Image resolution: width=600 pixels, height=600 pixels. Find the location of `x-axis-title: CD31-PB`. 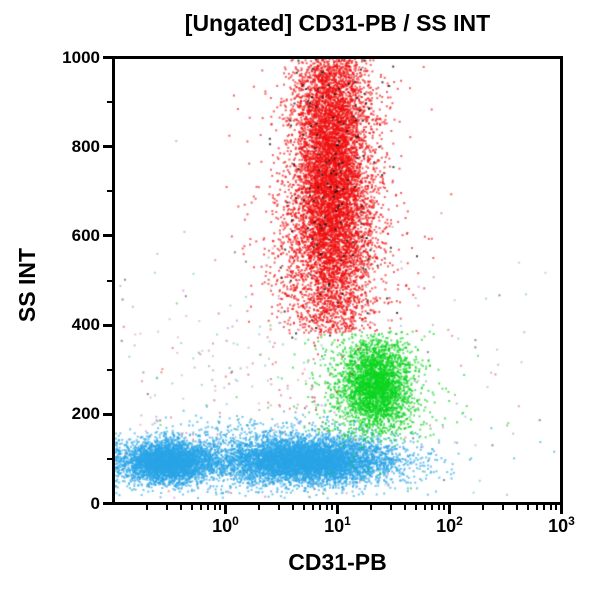

x-axis-title: CD31-PB is located at coordinates (337, 562).